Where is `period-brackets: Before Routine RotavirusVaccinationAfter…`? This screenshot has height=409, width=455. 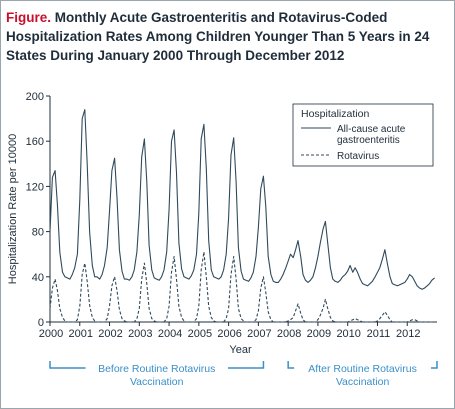 period-brackets: Before Routine RotavirusVaccinationAfter… is located at coordinates (243, 374).